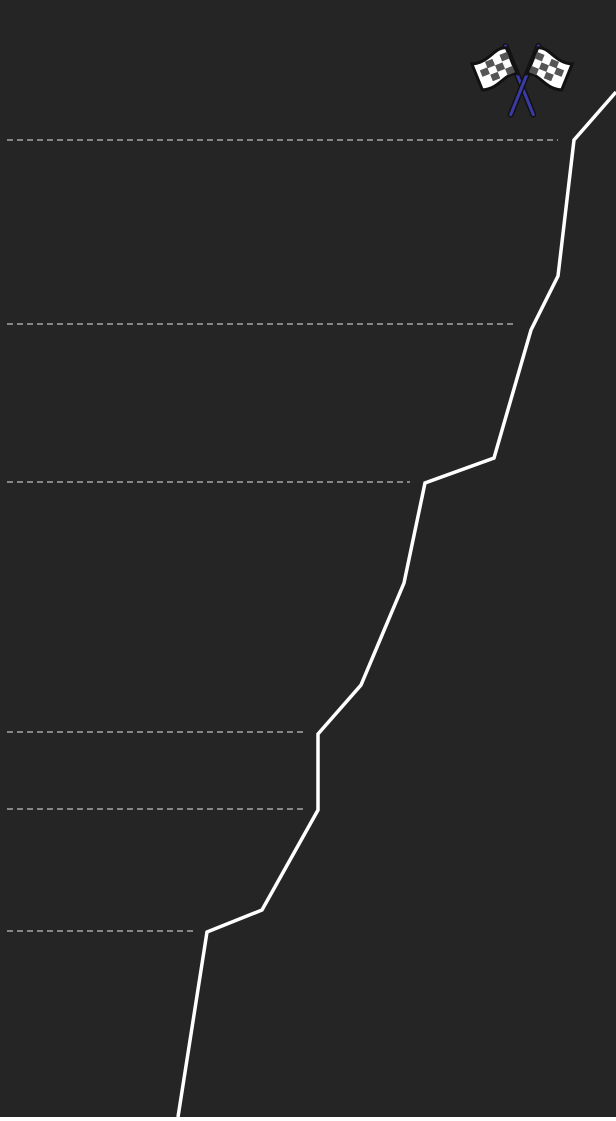  What do you see at coordinates (522, 80) in the screenshot?
I see `checkered-flags-icon` at bounding box center [522, 80].